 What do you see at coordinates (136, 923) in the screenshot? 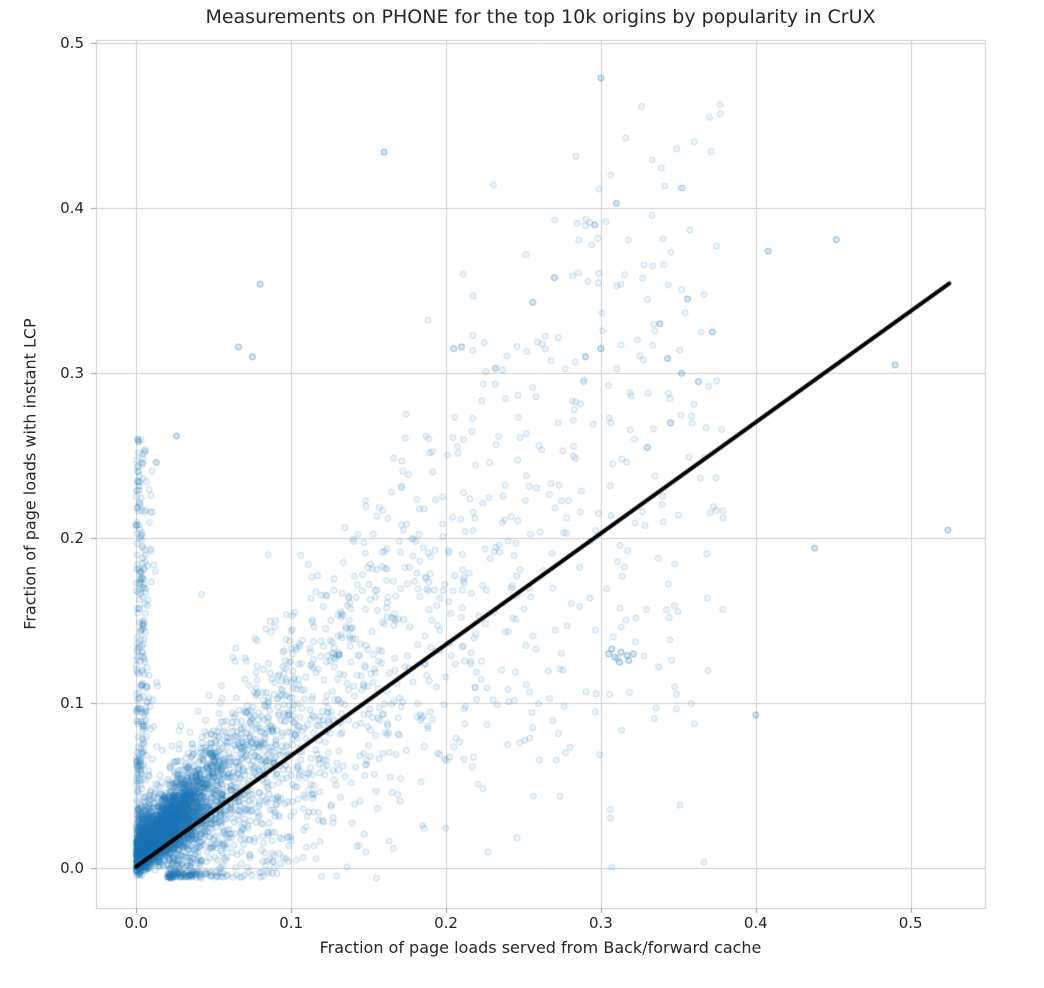
I see `x-tick-label: 0.0` at bounding box center [136, 923].